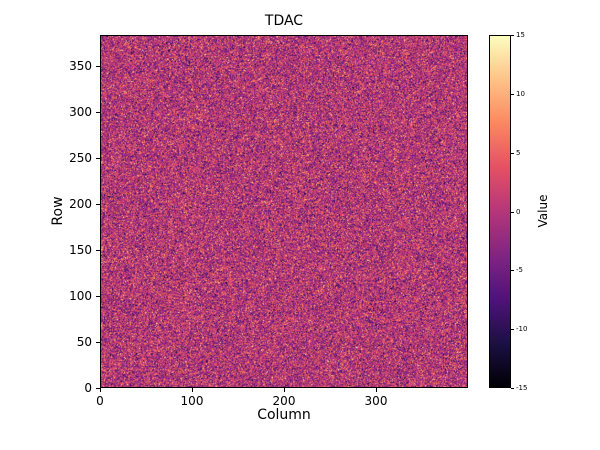 The height and width of the screenshot is (450, 600). I want to click on colorbar, so click(500, 211).